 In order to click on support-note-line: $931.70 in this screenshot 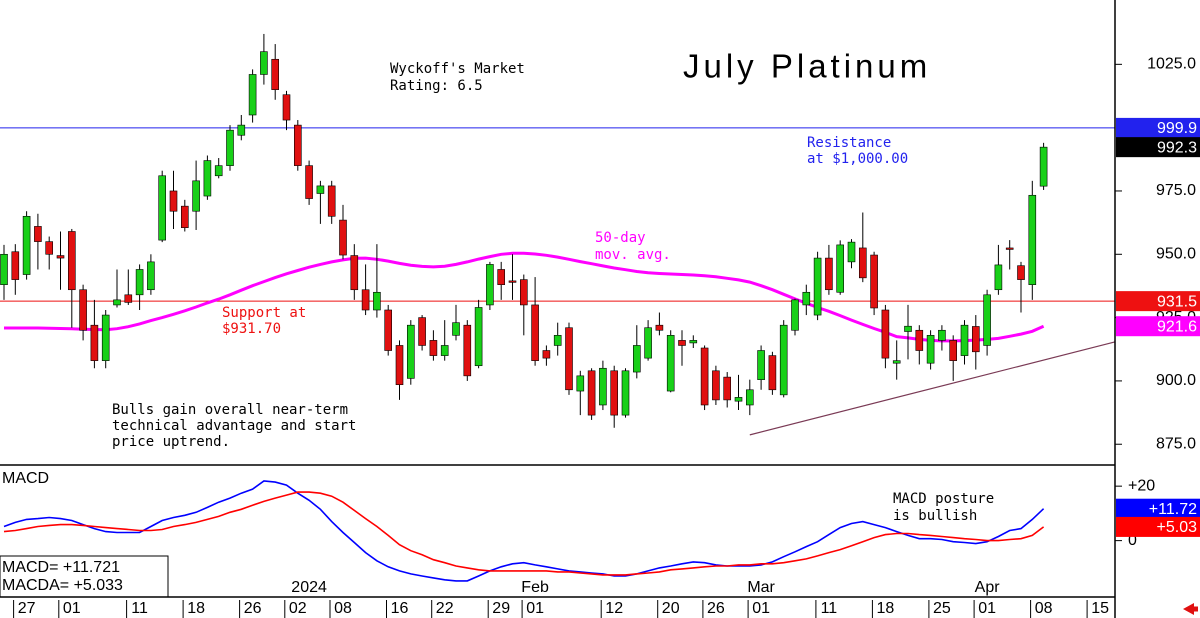, I will do `click(251, 329)`.